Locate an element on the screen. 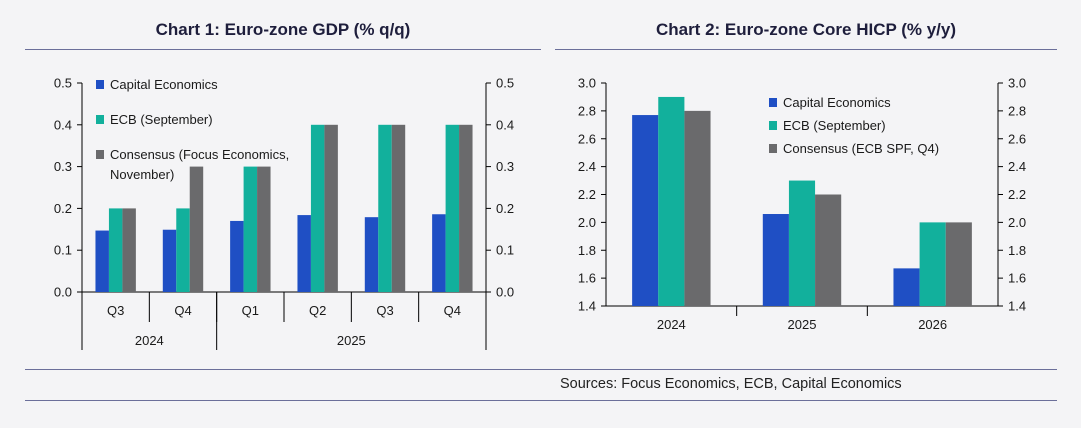 The width and height of the screenshot is (1081, 428). x-tick-label: 2026 is located at coordinates (932, 324).